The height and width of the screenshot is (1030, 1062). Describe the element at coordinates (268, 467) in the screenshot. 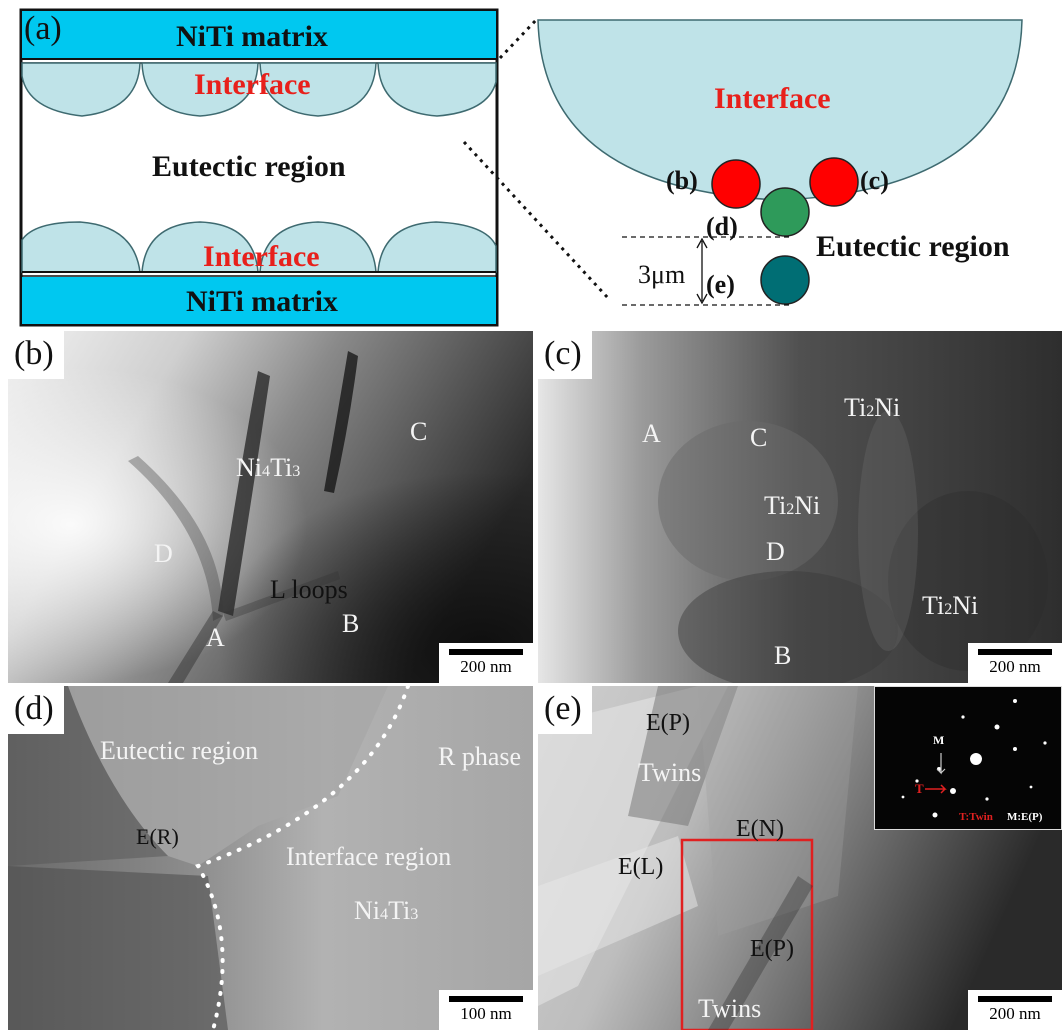

I see `ni4ti3-label-b: Ni4Ti3` at that location.